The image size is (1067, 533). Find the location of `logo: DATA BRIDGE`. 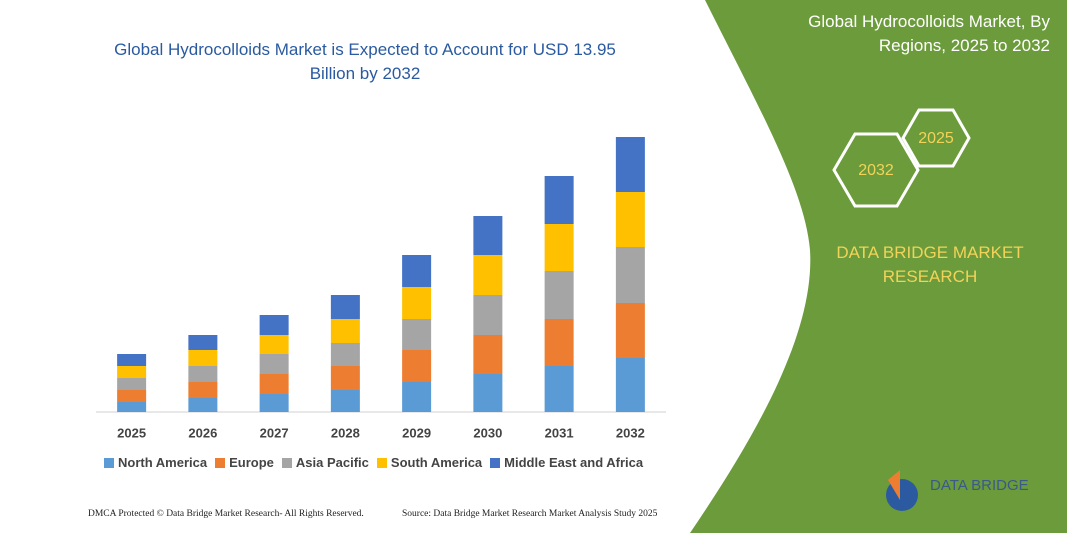

logo: DATA BRIDGE is located at coordinates (957, 490).